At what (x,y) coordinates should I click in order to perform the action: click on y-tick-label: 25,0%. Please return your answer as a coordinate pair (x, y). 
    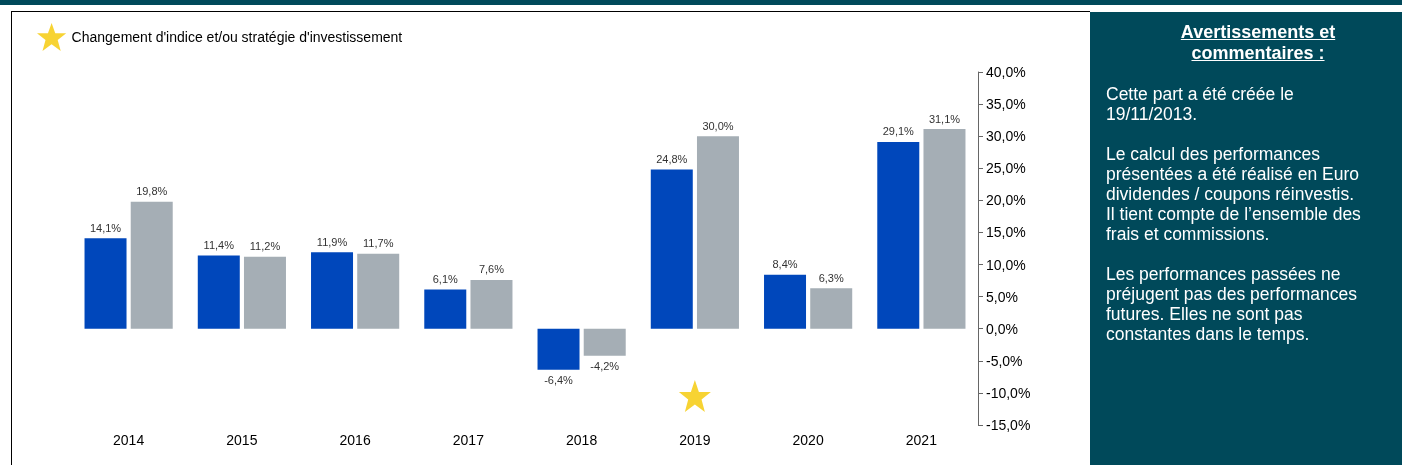
    Looking at the image, I should click on (1006, 168).